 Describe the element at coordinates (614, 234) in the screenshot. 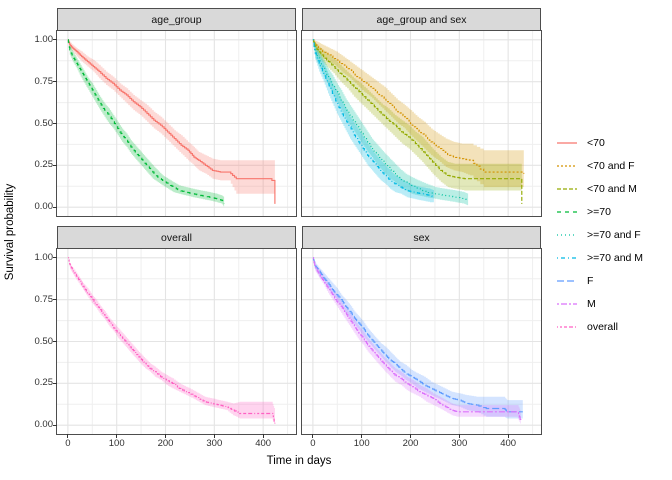

I see `legend-label: >=70 and F` at that location.